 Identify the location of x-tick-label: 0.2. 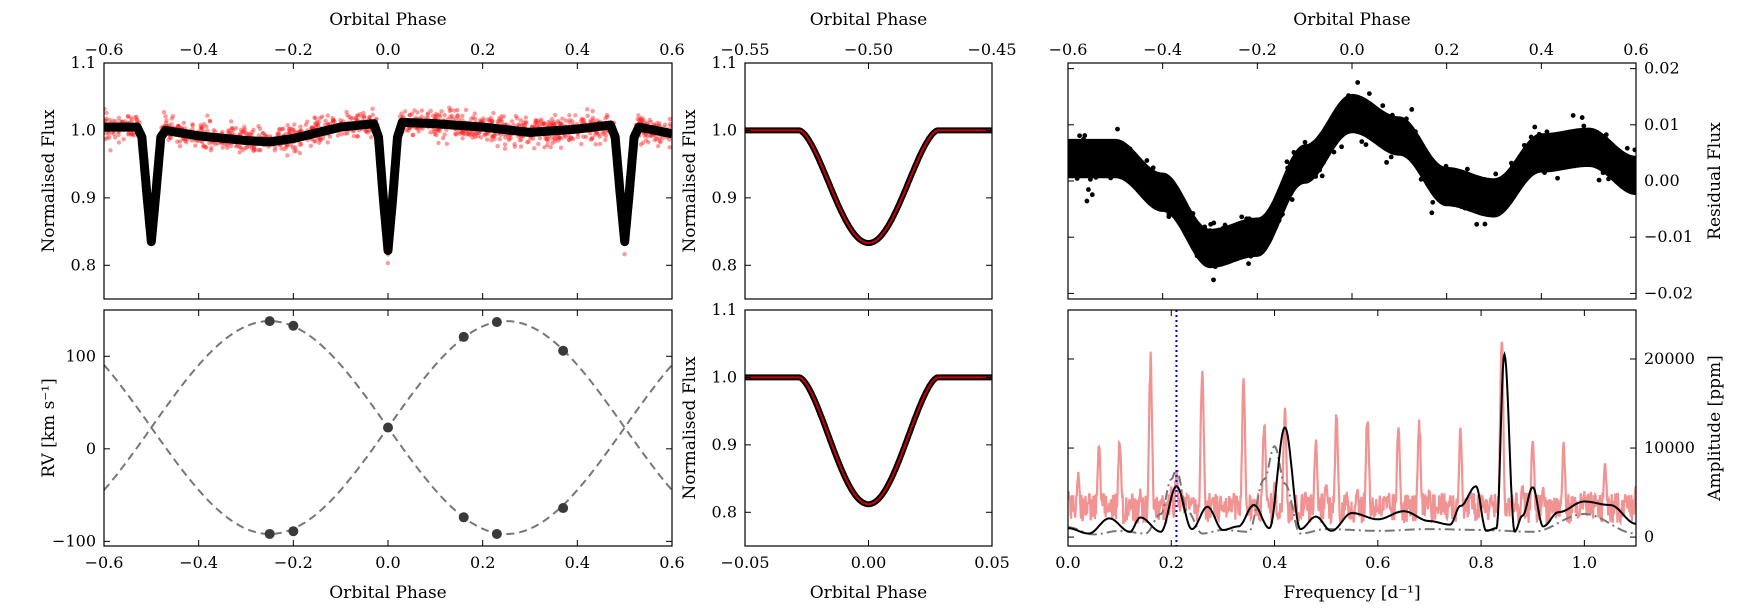
(1171, 562).